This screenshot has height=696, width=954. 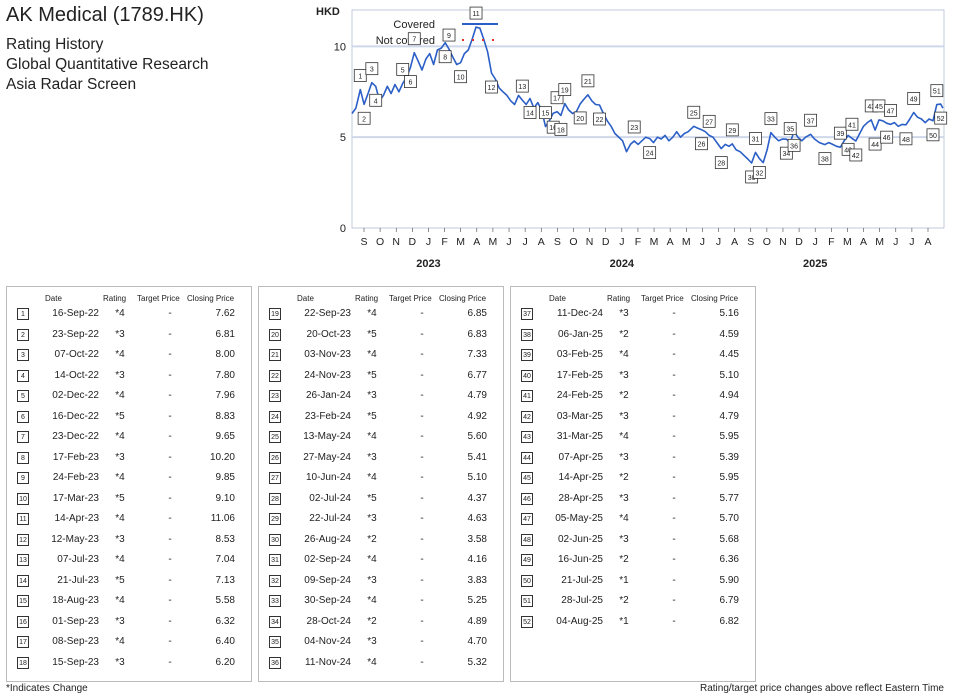 What do you see at coordinates (130, 478) in the screenshot?
I see `table-row: 9 24-Feb-23 *4 - 9.85` at bounding box center [130, 478].